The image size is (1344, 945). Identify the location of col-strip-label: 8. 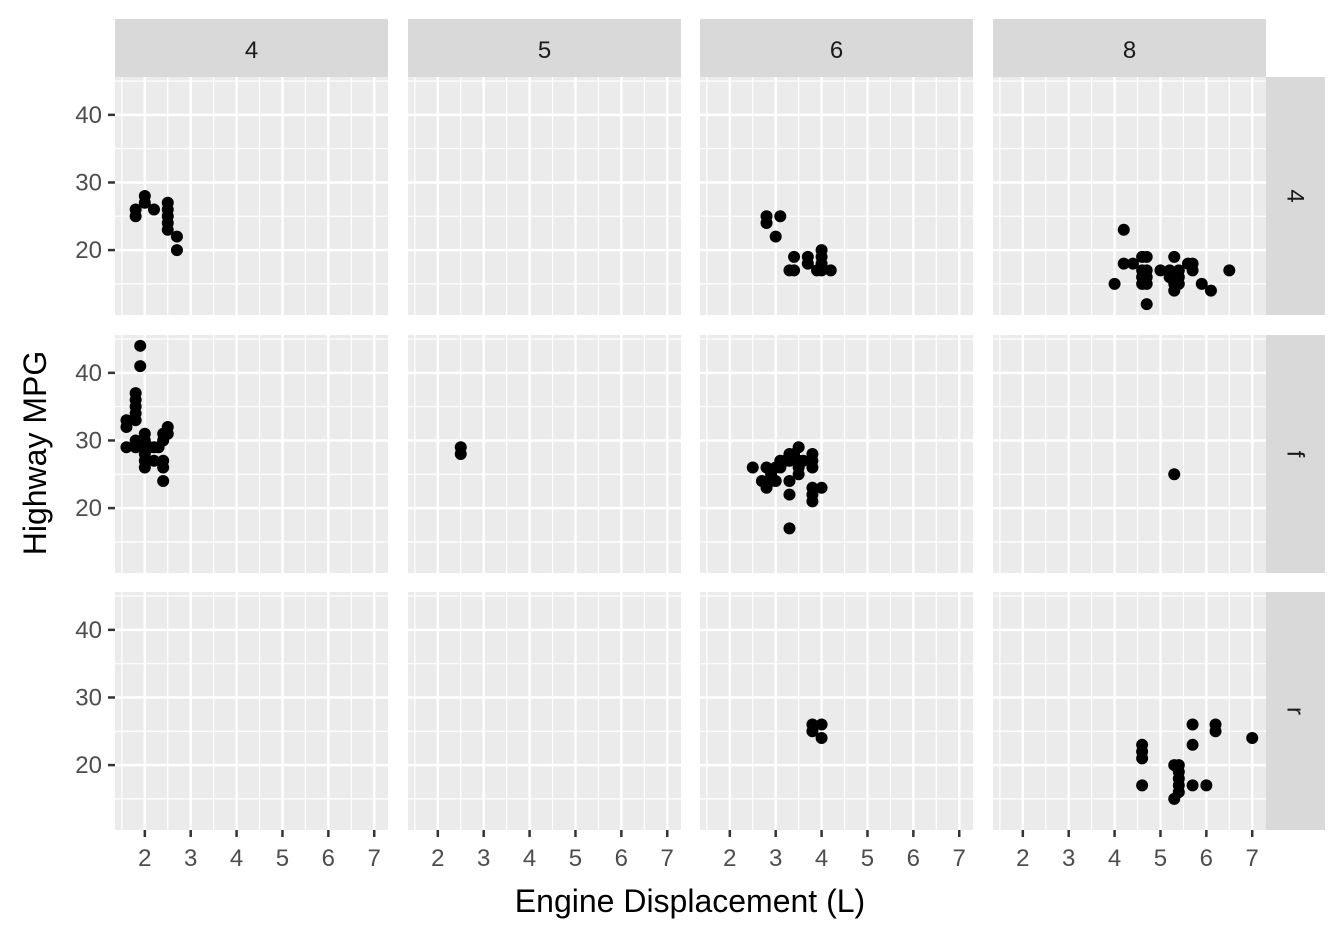
(1129, 50).